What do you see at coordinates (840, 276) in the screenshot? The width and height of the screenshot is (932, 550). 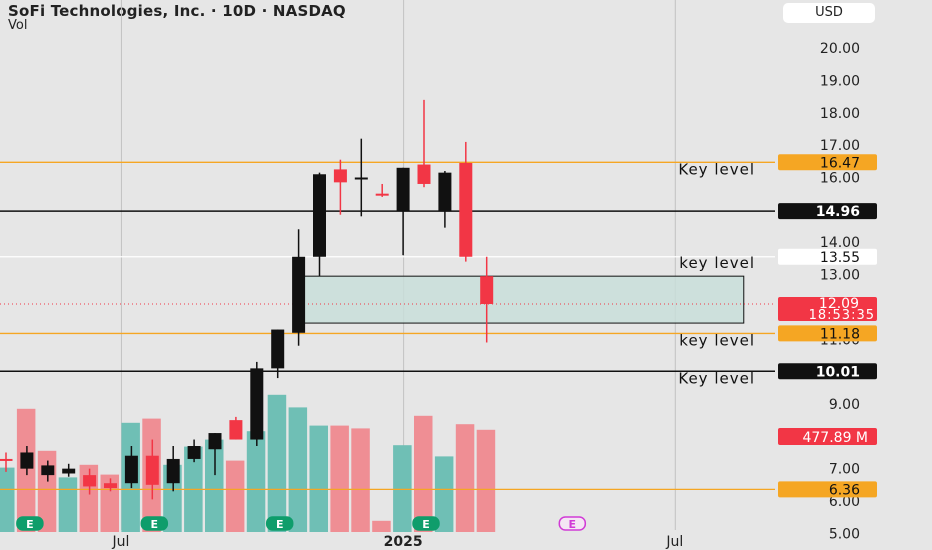 I see `y-axis-tick-label: 13.00` at bounding box center [840, 276].